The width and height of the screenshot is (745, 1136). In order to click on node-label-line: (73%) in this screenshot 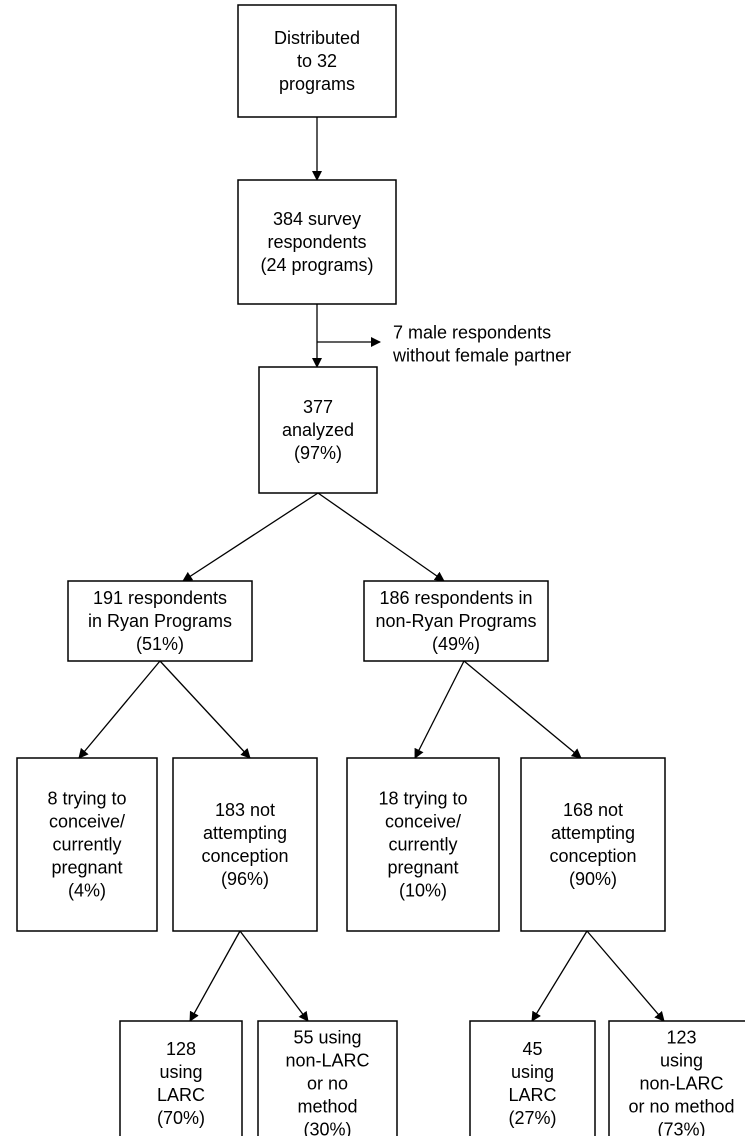, I will do `click(681, 1128)`.